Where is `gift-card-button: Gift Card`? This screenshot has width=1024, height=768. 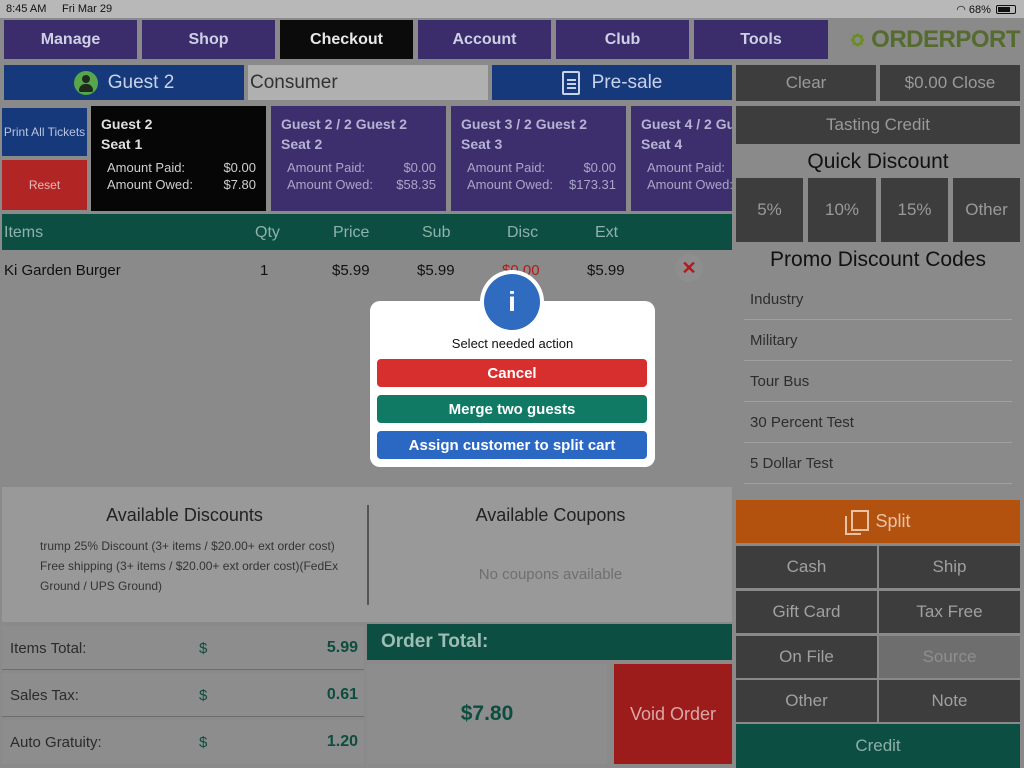
gift-card-button: Gift Card is located at coordinates (806, 612).